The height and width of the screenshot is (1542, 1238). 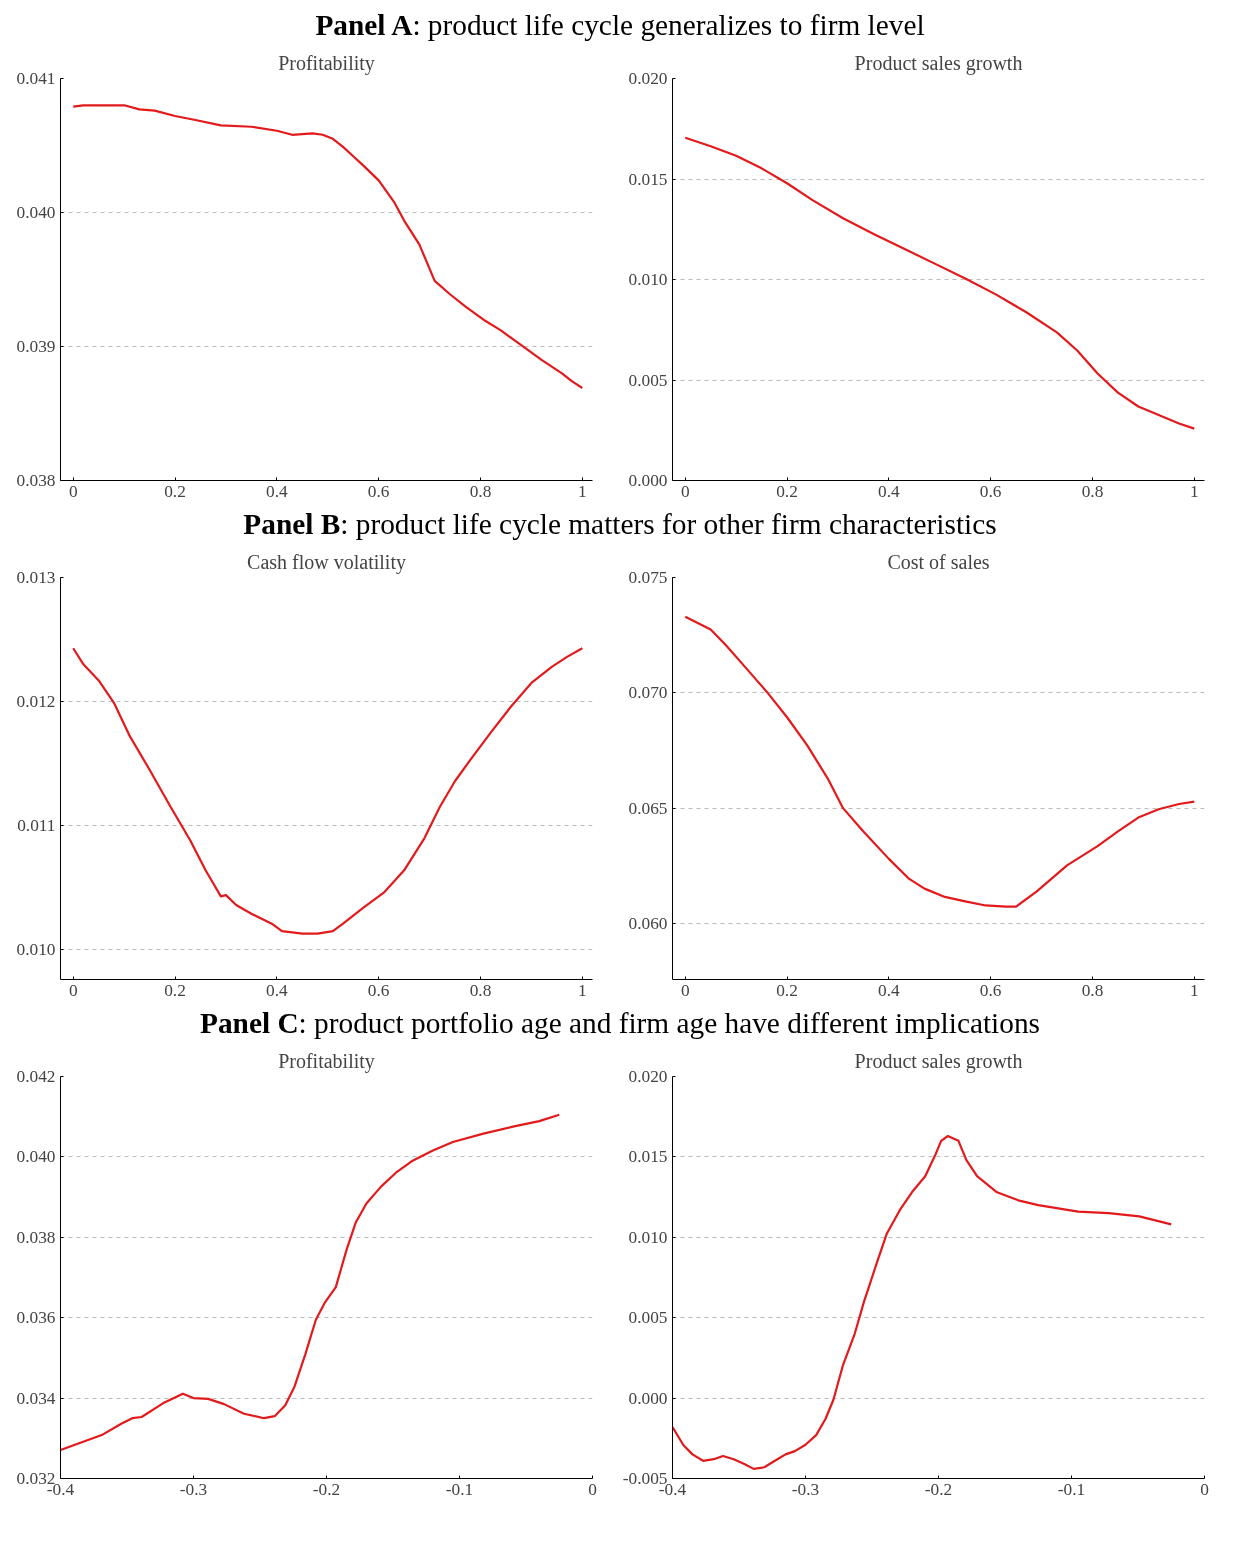 What do you see at coordinates (938, 561) in the screenshot?
I see `chart-title: Cost of sales` at bounding box center [938, 561].